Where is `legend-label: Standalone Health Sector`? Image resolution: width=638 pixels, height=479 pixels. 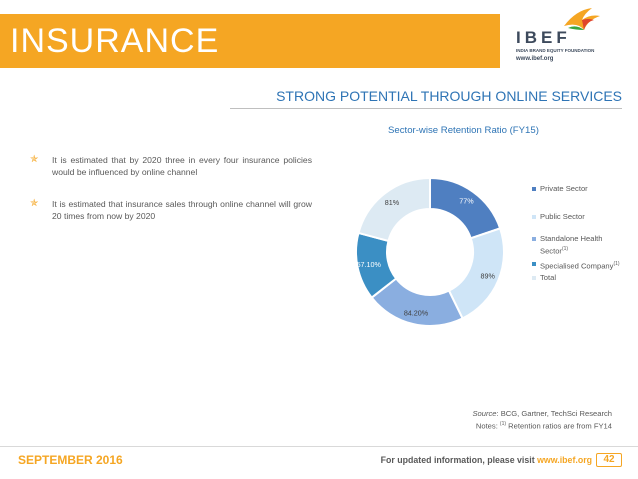
legend-label: Standalone Health Sector is located at coordinates (571, 245).